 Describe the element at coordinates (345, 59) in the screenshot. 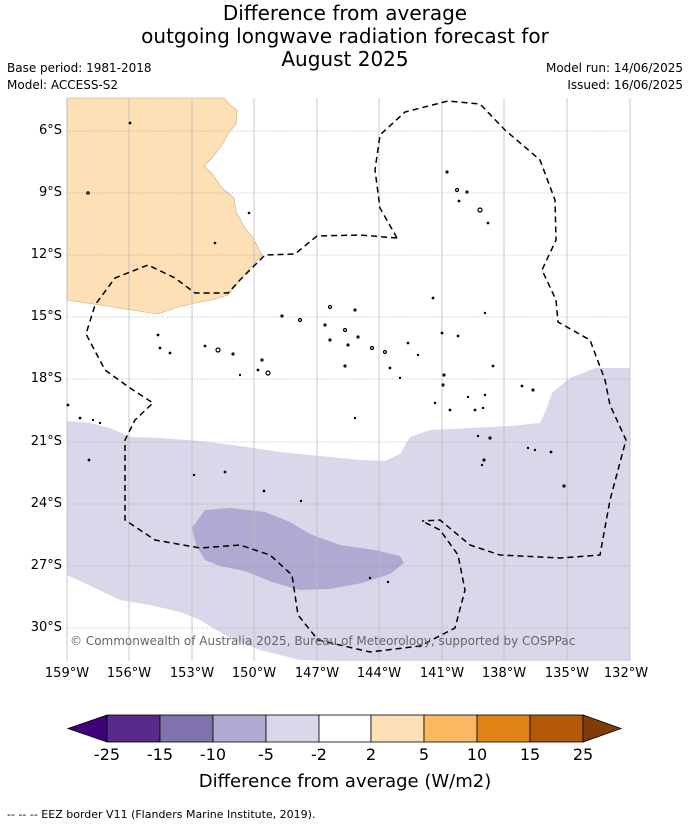

I see `title-line-3: August 2025` at that location.